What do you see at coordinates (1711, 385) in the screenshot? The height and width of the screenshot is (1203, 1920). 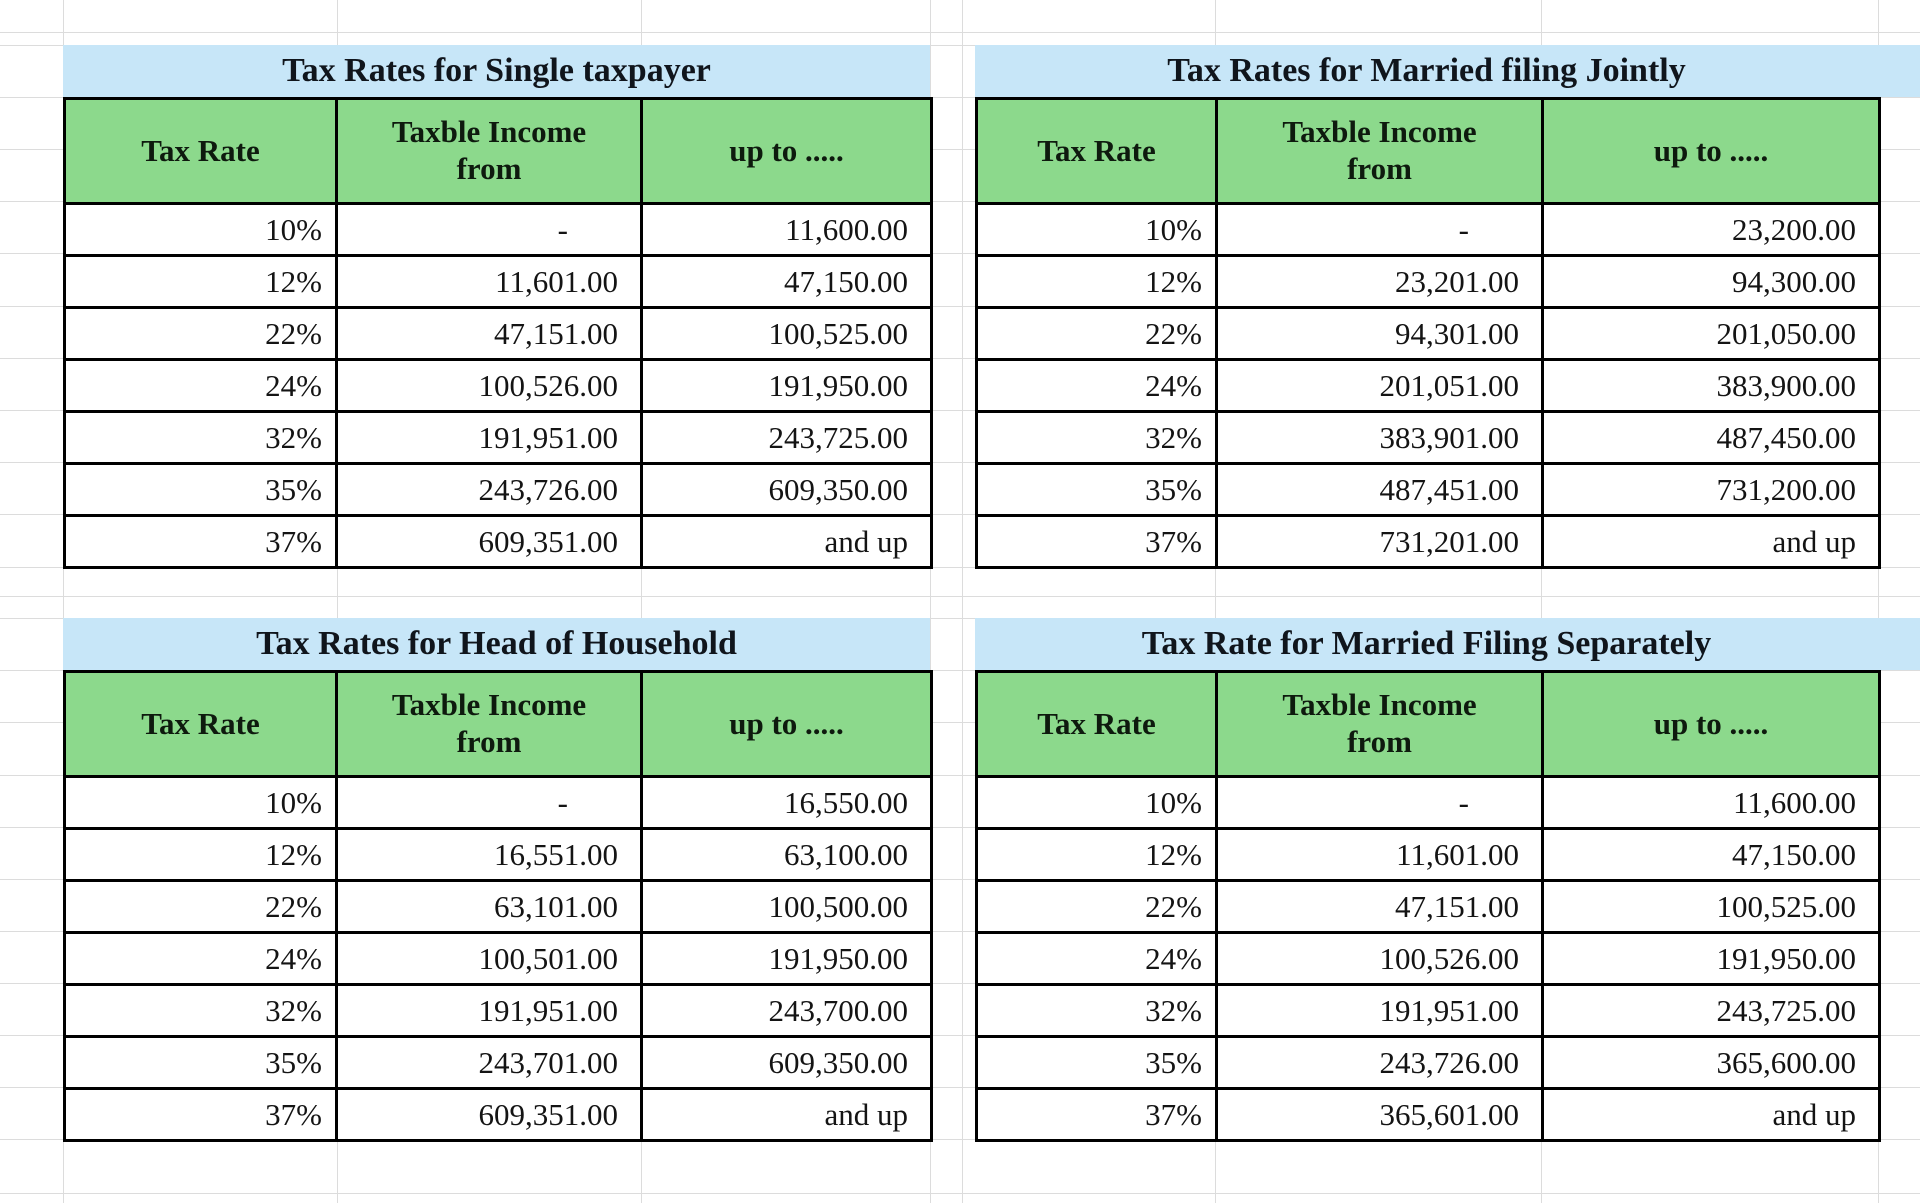 I see `cell: 383,900.00` at bounding box center [1711, 385].